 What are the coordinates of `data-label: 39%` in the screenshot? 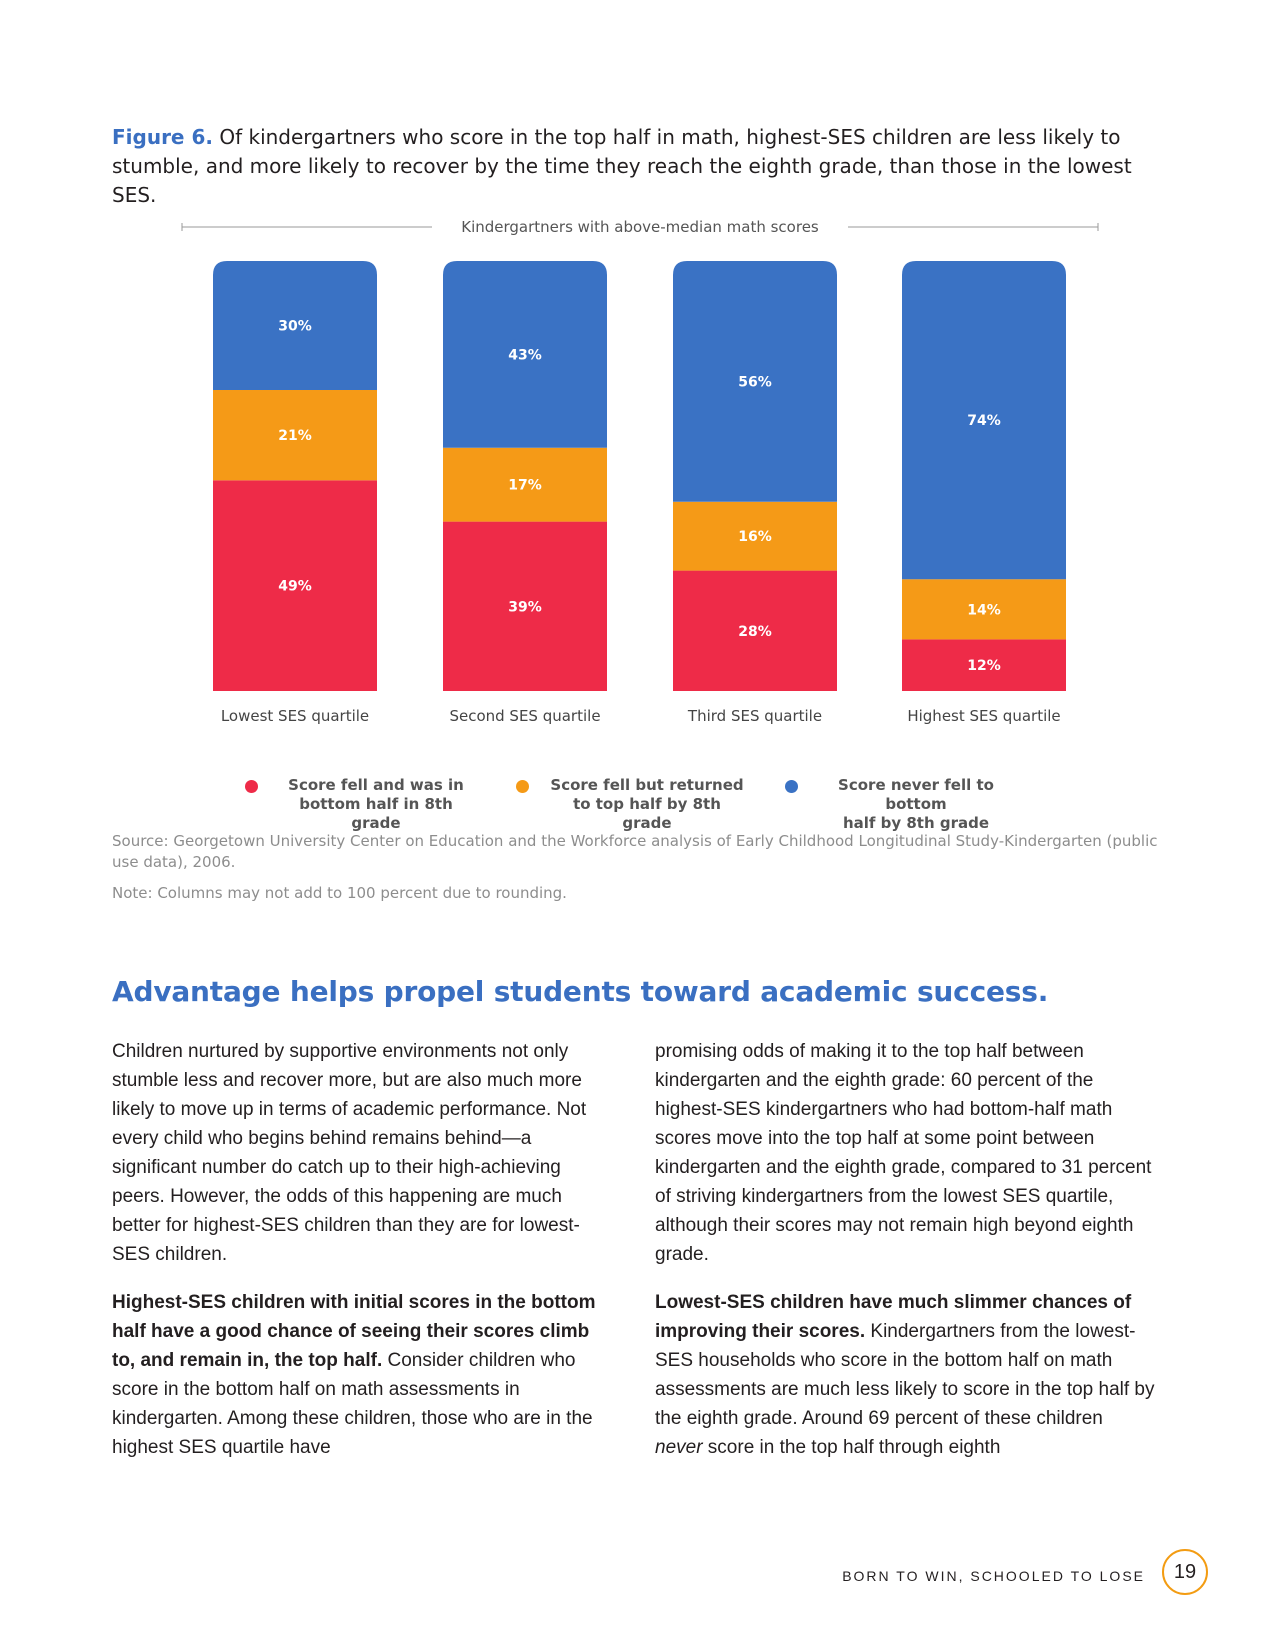 It's located at (525, 607).